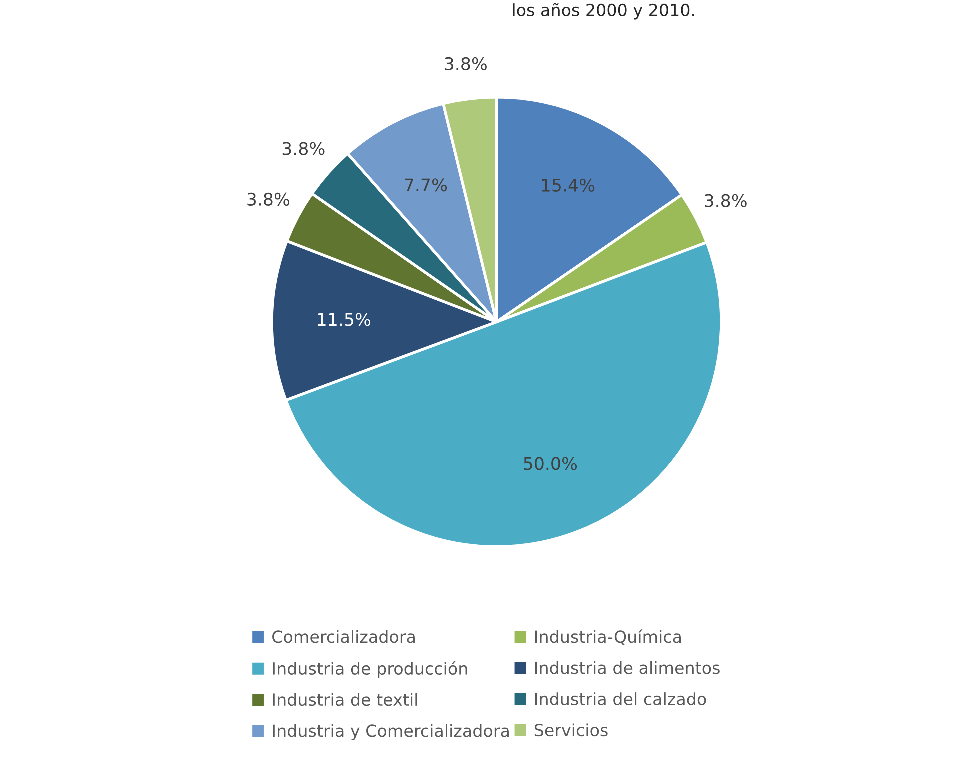 The height and width of the screenshot is (767, 974). Describe the element at coordinates (345, 699) in the screenshot. I see `legend-label: Industria de textil` at that location.